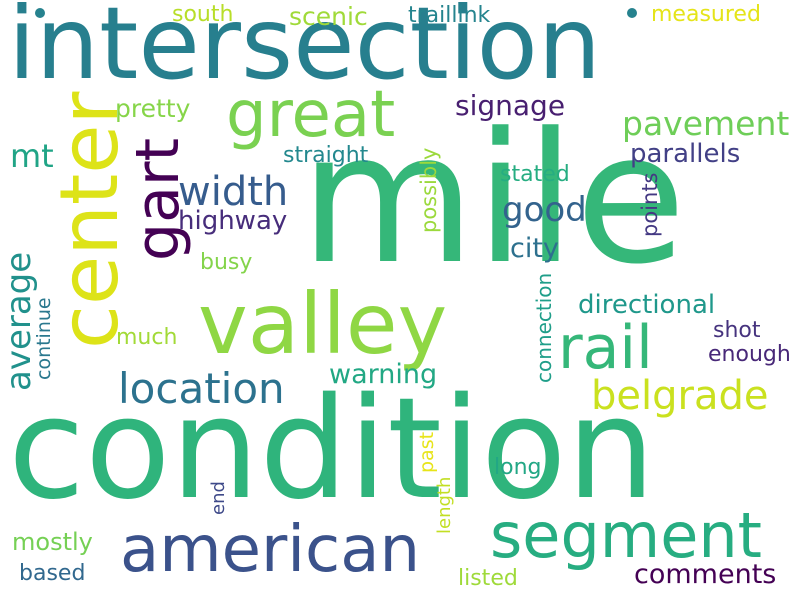  I want to click on word-shot: shot, so click(737, 330).